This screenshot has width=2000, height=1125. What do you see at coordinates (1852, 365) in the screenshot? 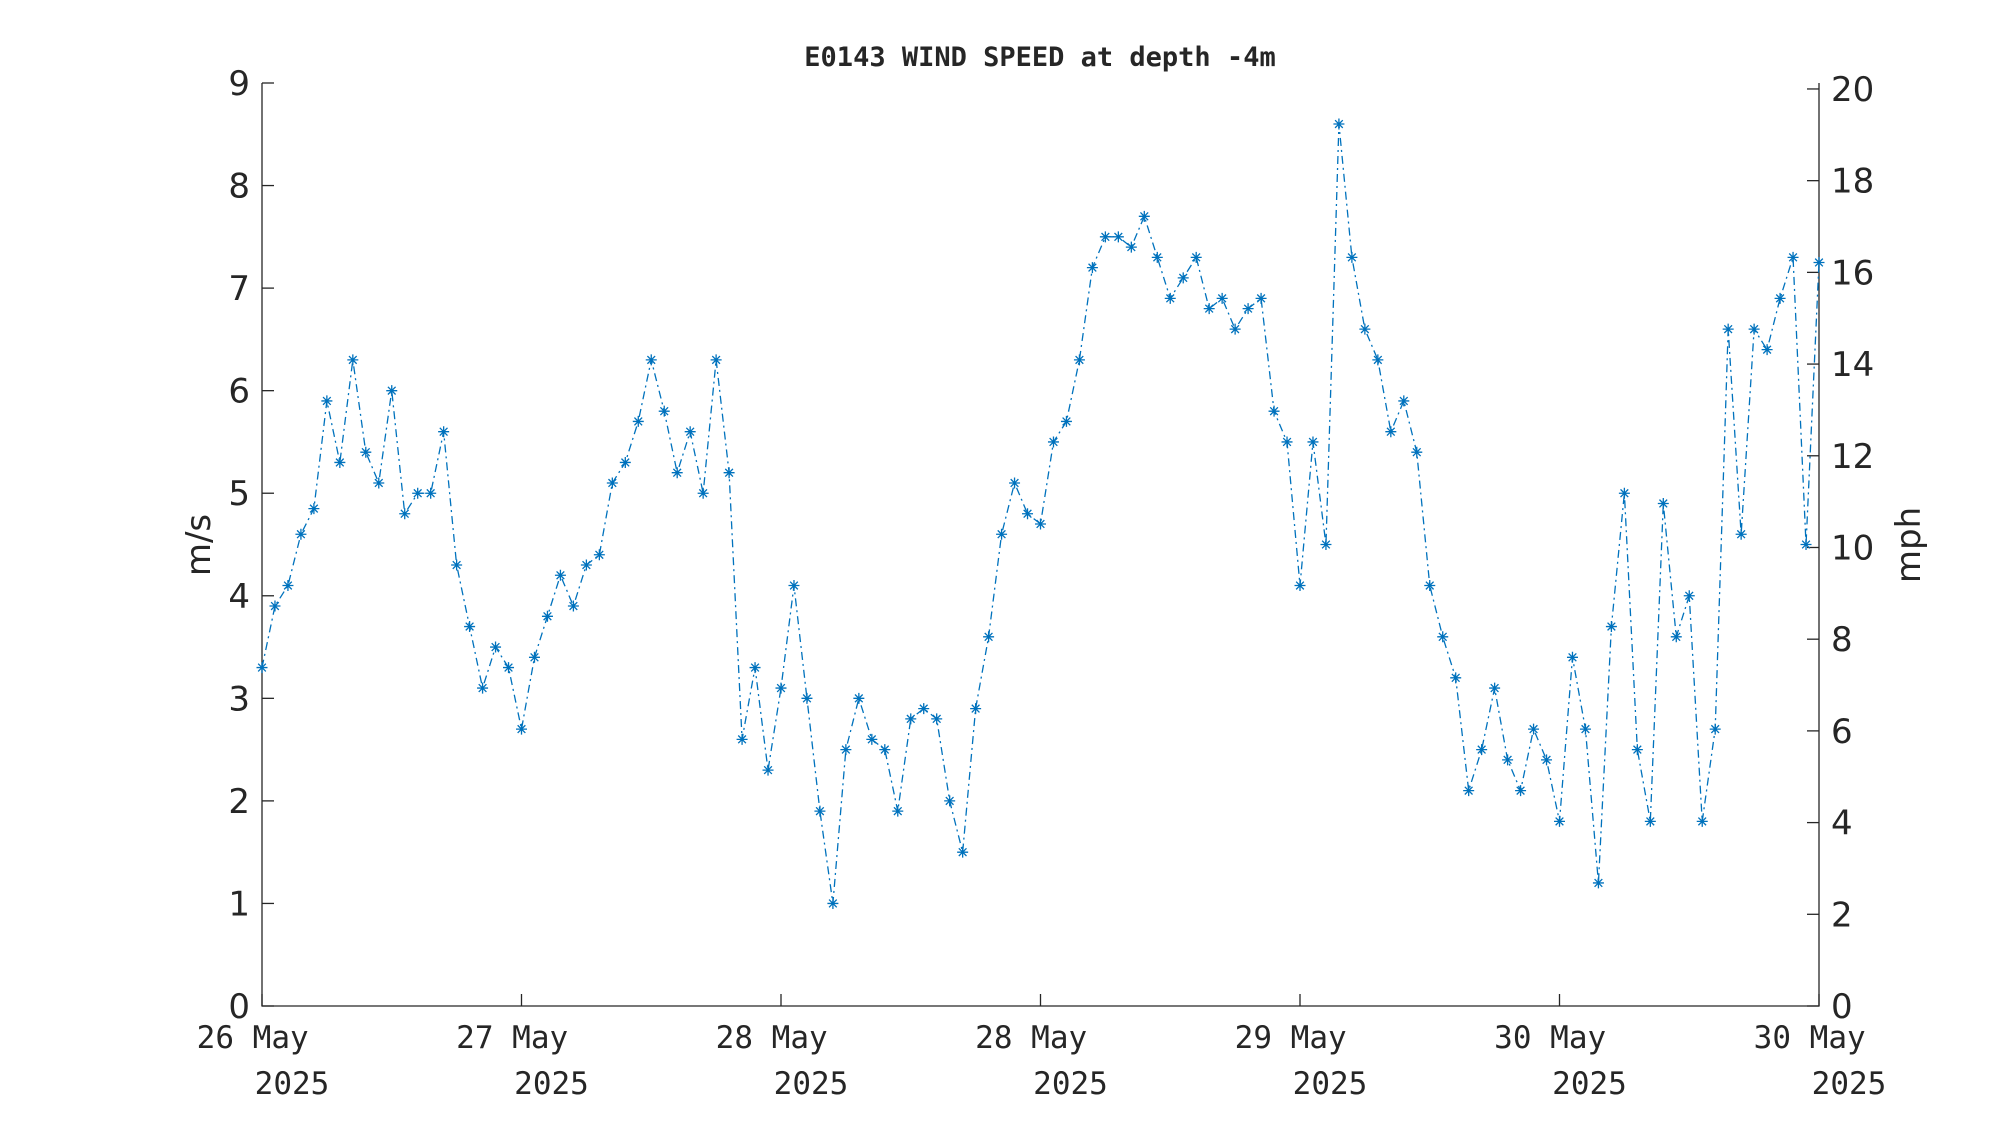
I see `y2-tick-label: 14` at bounding box center [1852, 365].